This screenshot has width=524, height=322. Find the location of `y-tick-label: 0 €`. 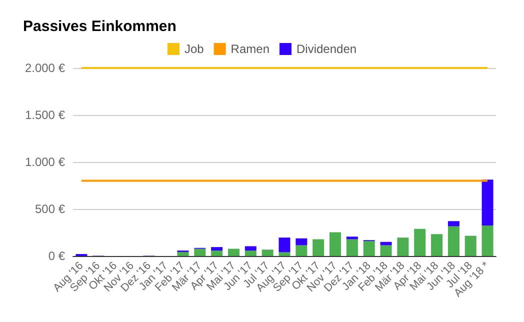

y-tick-label: 0 € is located at coordinates (57, 256).